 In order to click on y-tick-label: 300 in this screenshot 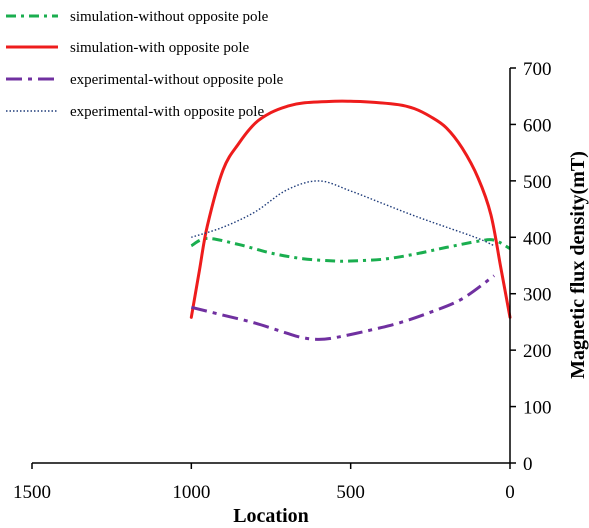, I will do `click(537, 295)`.